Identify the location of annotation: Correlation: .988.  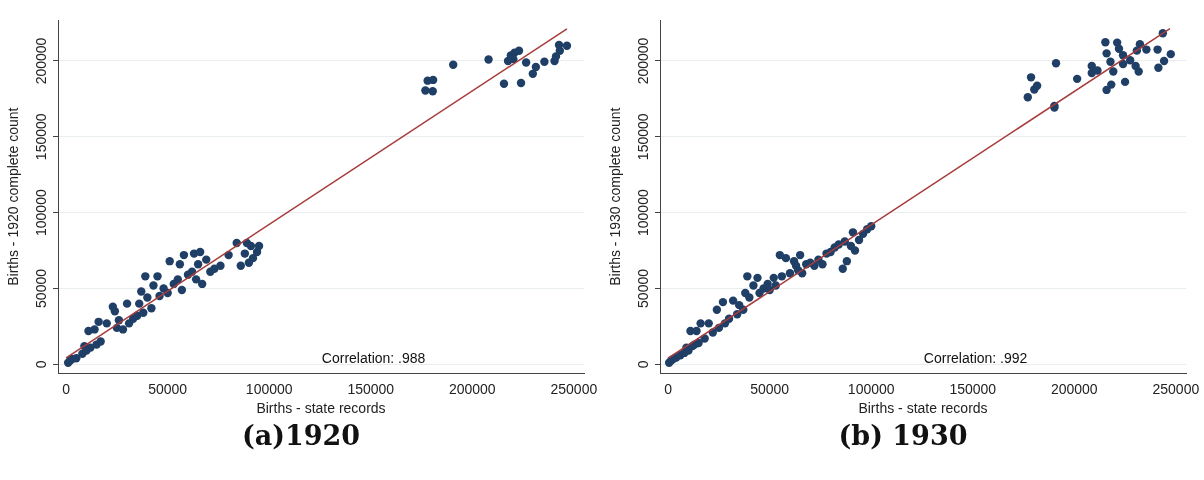
(373, 358).